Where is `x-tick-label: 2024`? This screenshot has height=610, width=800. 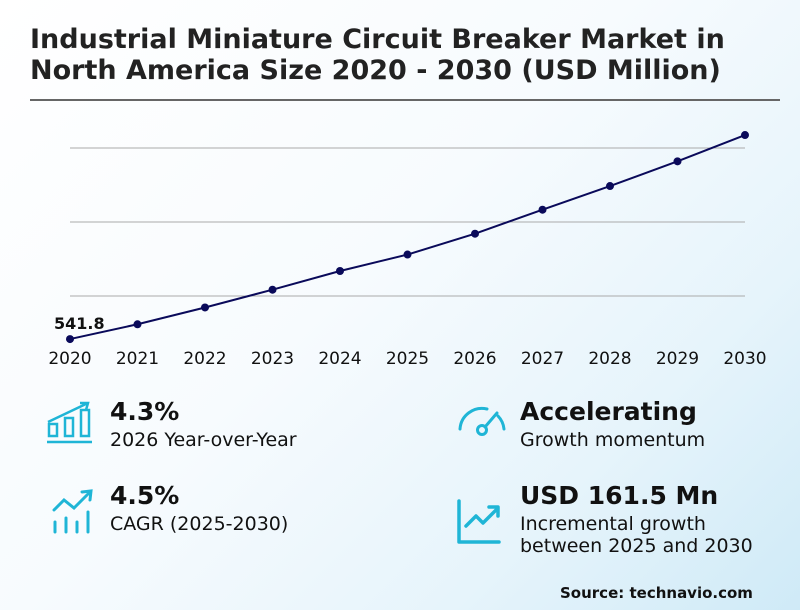
x-tick-label: 2024 is located at coordinates (339, 359).